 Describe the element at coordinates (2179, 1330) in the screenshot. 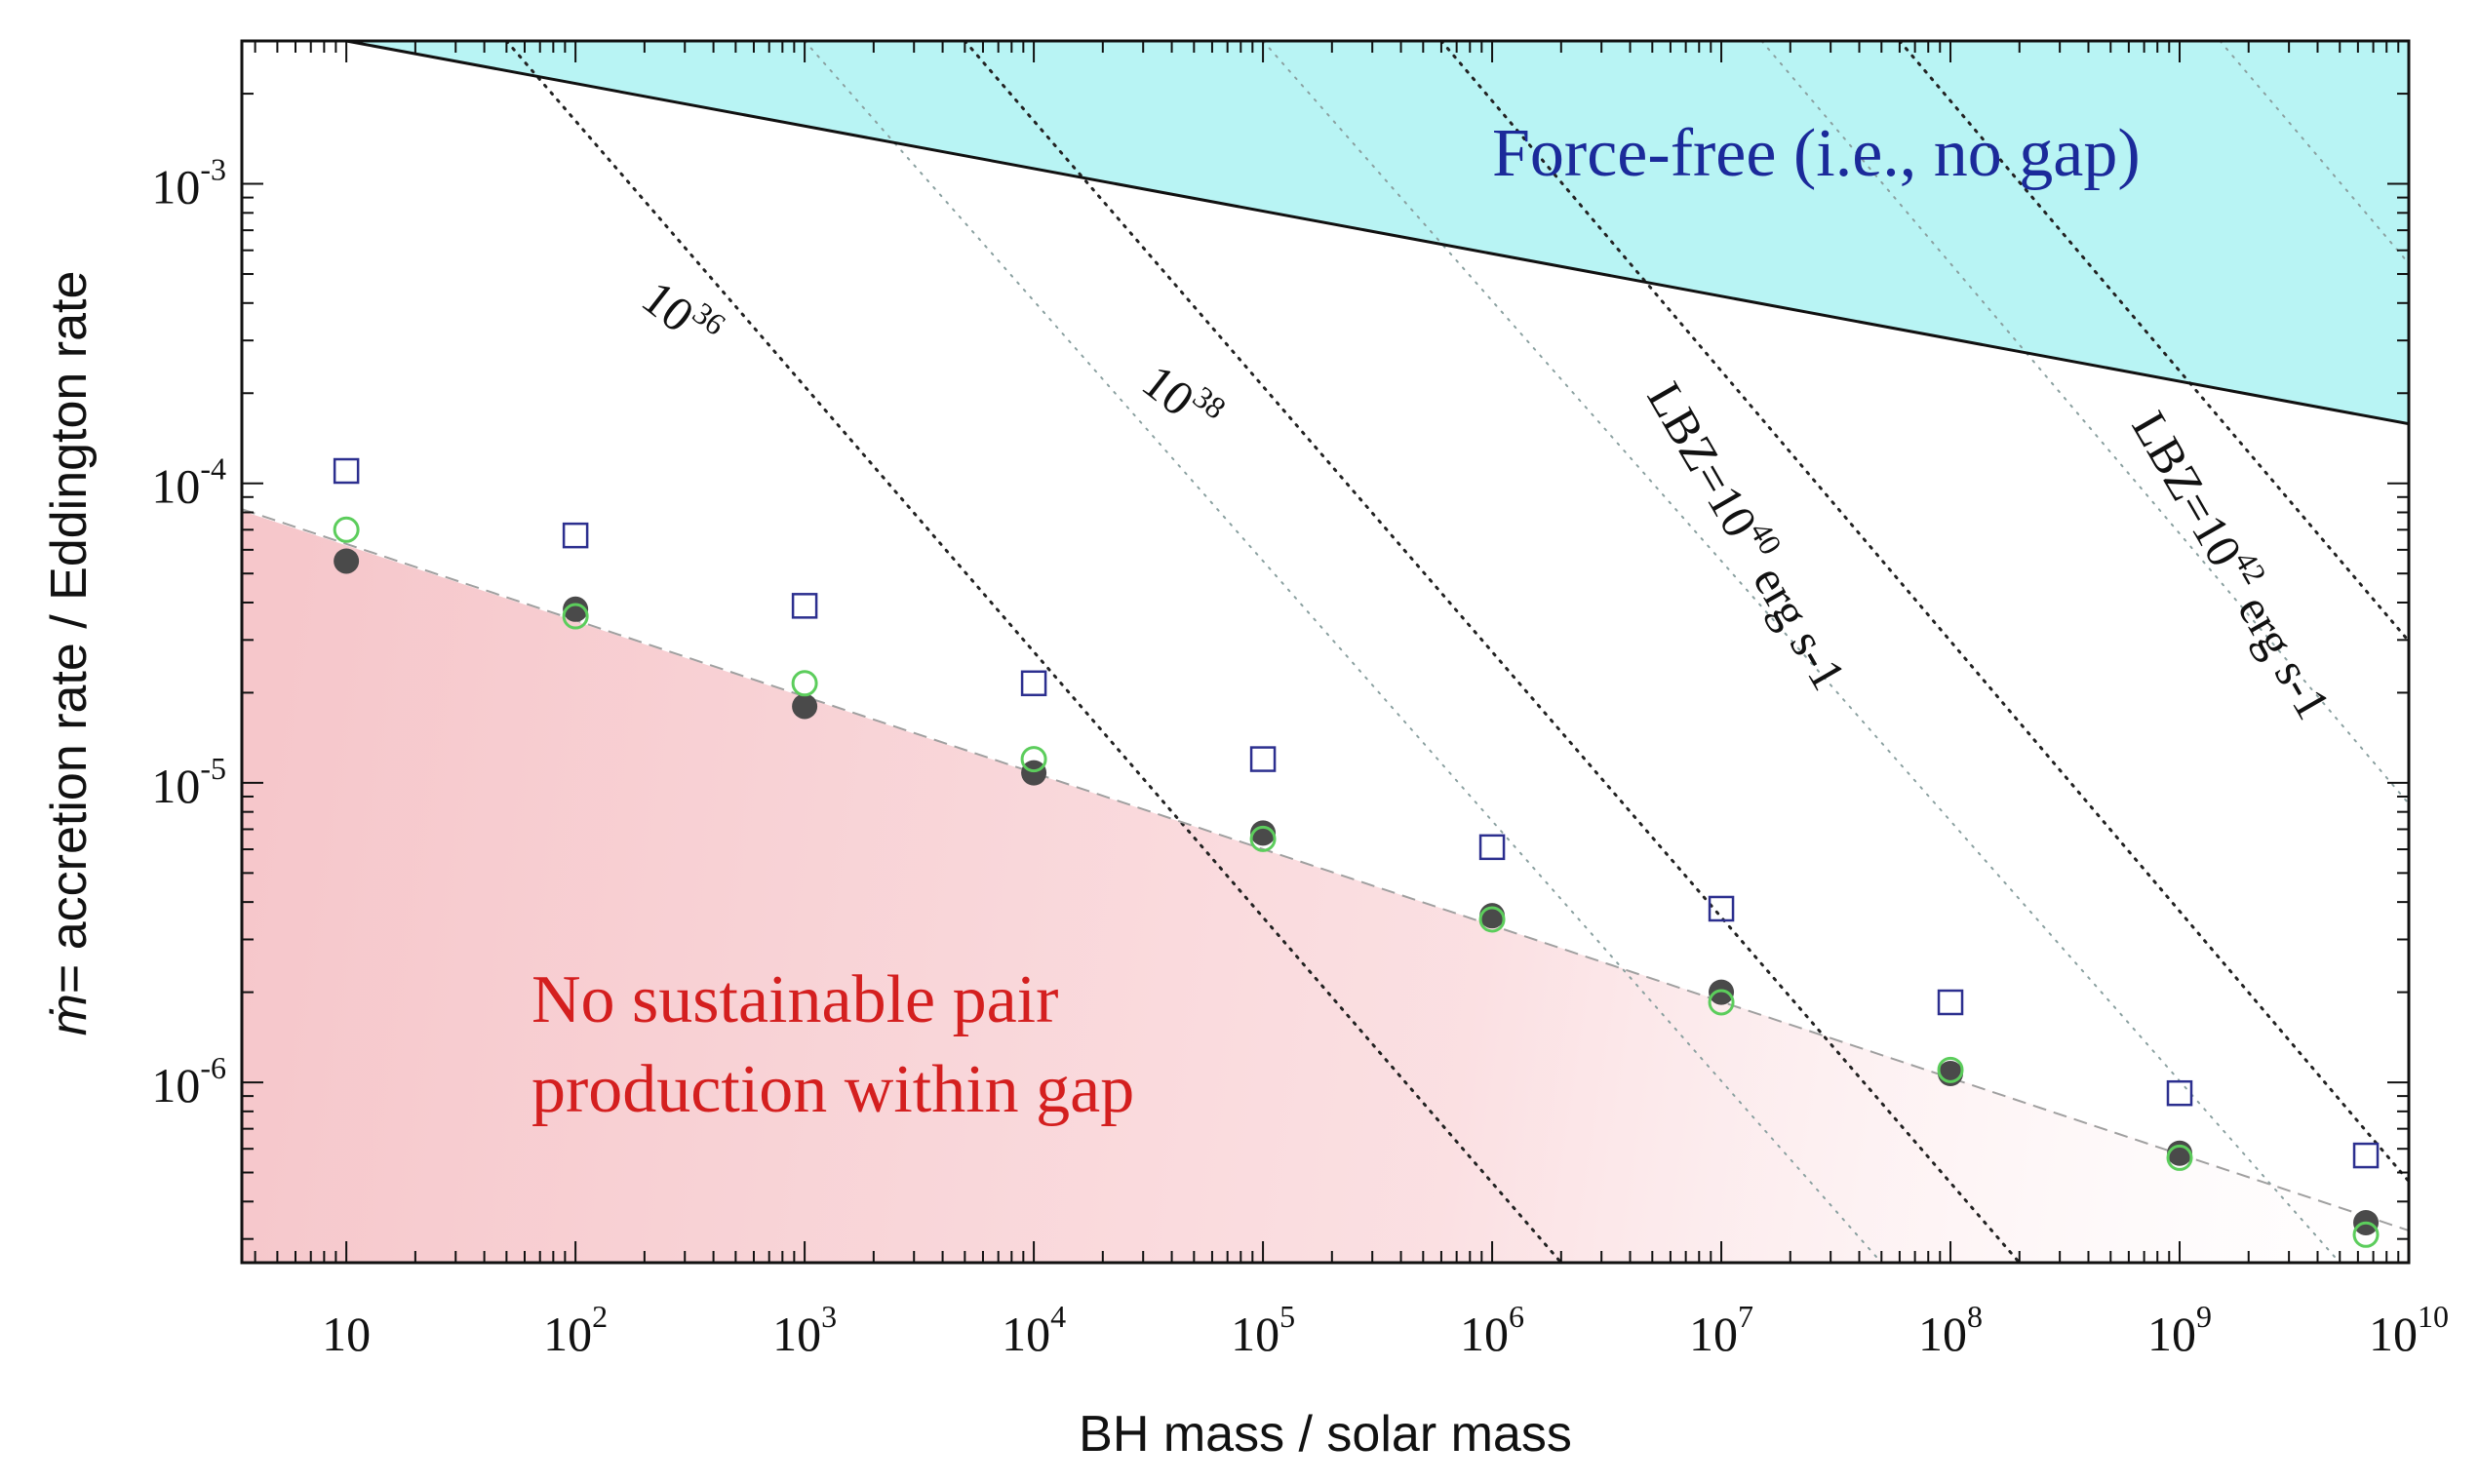

I see `x-tick-label: 10⁹` at that location.